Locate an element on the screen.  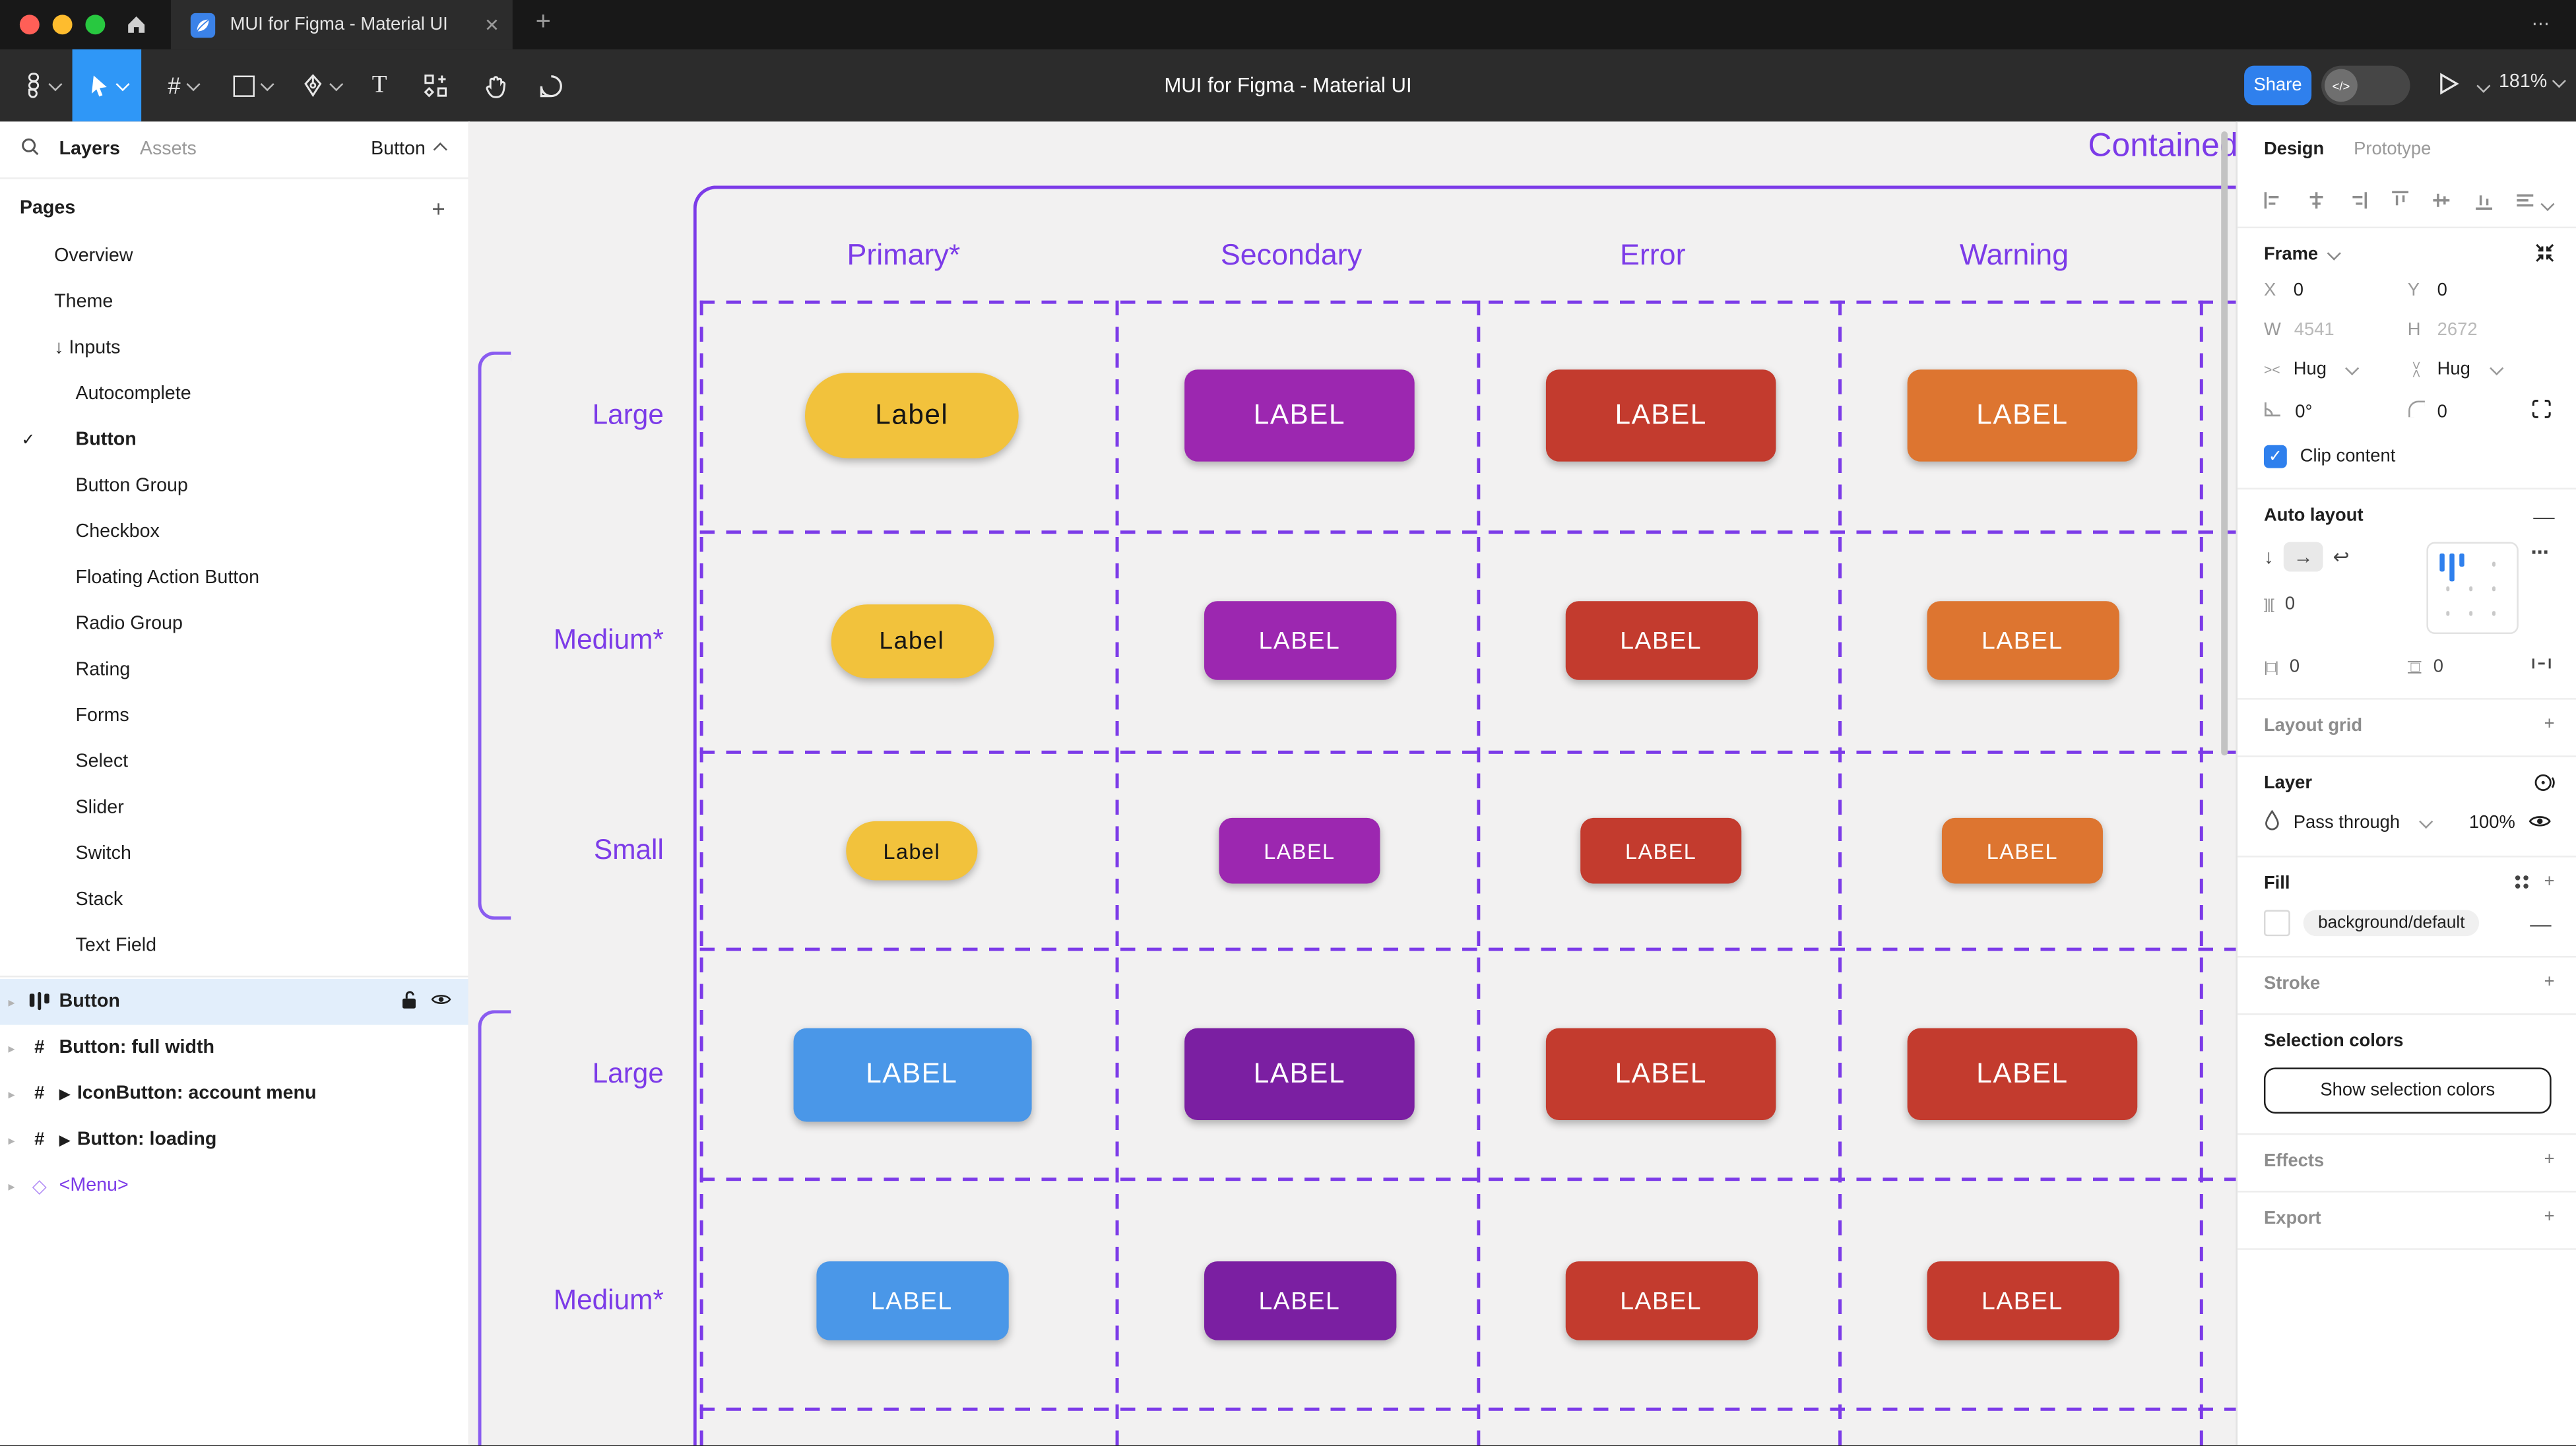
home-icon is located at coordinates (136, 24).